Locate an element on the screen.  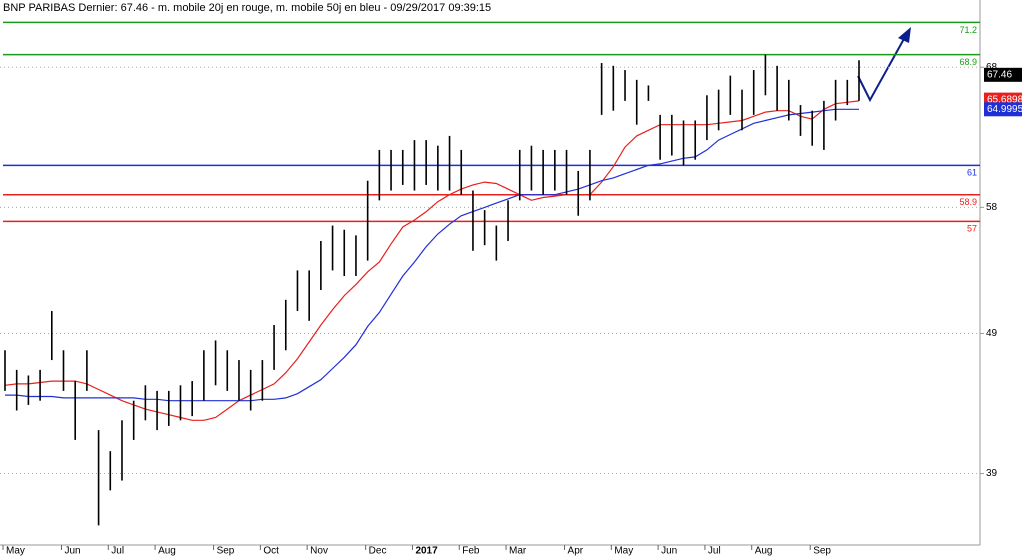
price-label: 65.6898 is located at coordinates (1005, 99).